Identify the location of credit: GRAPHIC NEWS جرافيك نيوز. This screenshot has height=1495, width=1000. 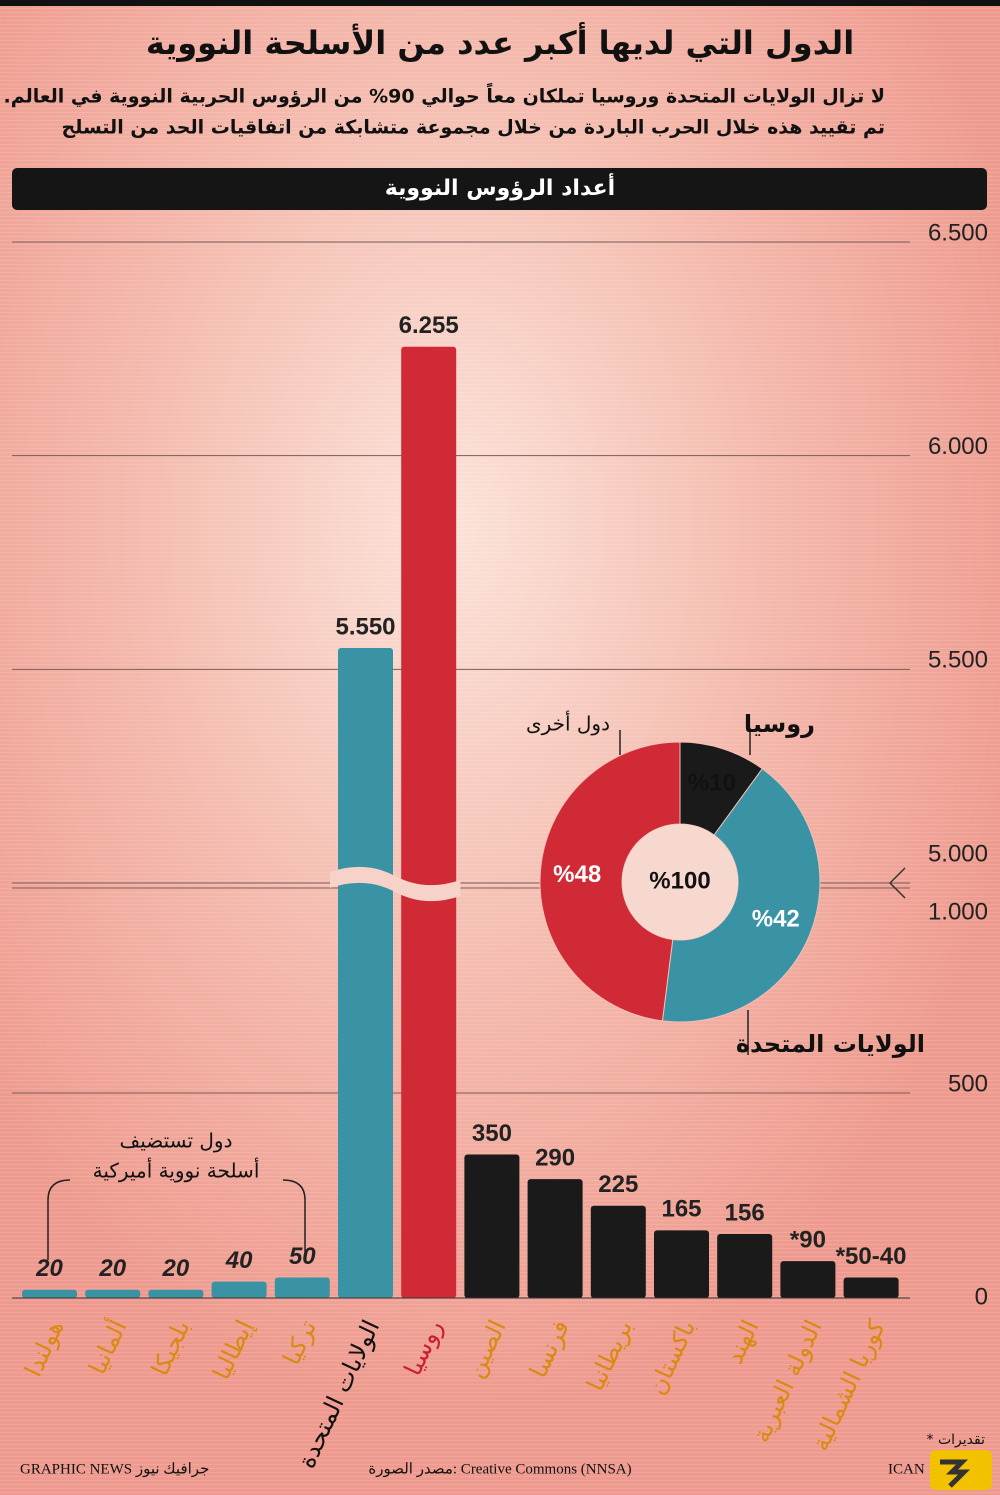
(114, 1469).